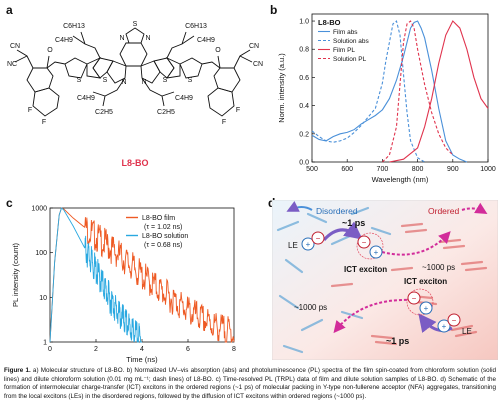 This screenshot has height=416, width=500. Describe the element at coordinates (397, 341) in the screenshot. I see `label-1ps-bottom: ~1 ps` at that location.